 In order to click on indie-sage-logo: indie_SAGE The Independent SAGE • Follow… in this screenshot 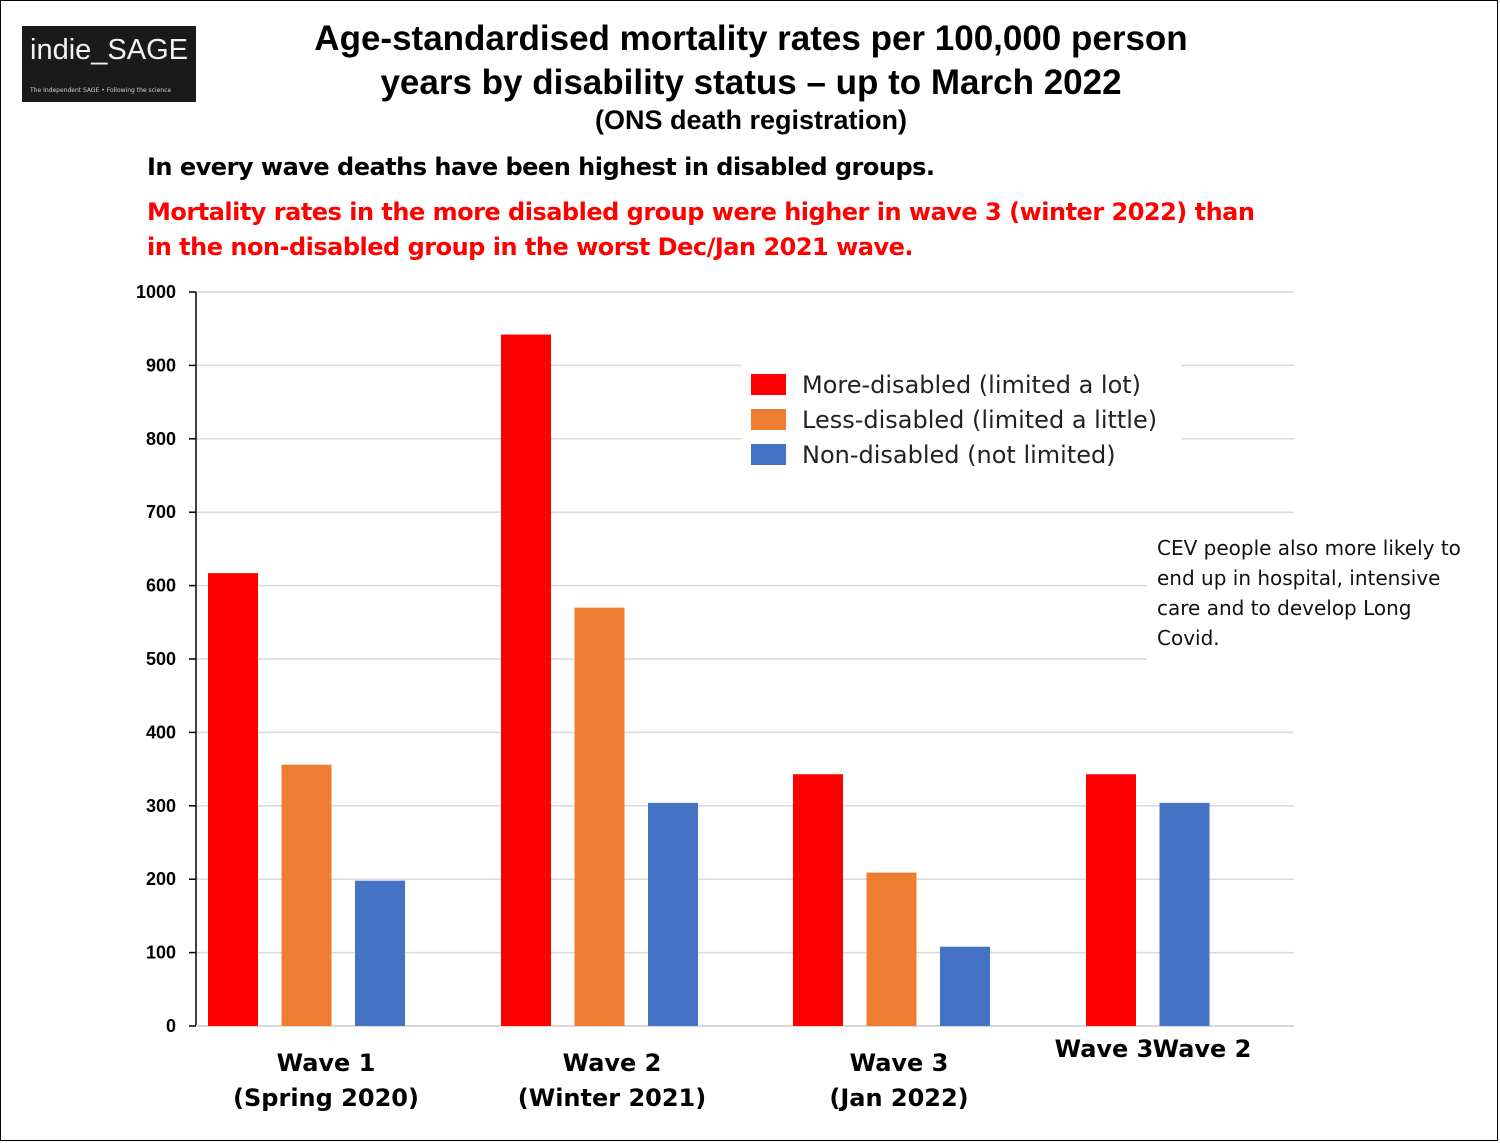, I will do `click(109, 64)`.